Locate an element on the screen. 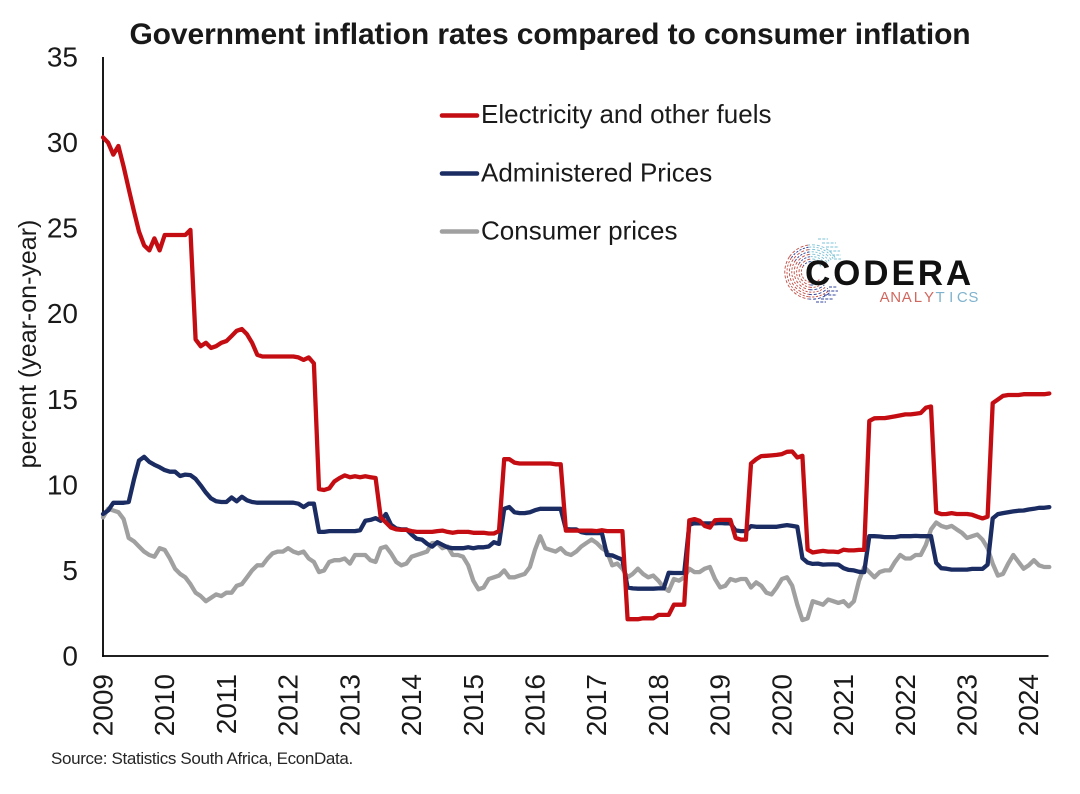 The width and height of the screenshot is (1080, 794). svg-text: 2010 is located at coordinates (164, 705).